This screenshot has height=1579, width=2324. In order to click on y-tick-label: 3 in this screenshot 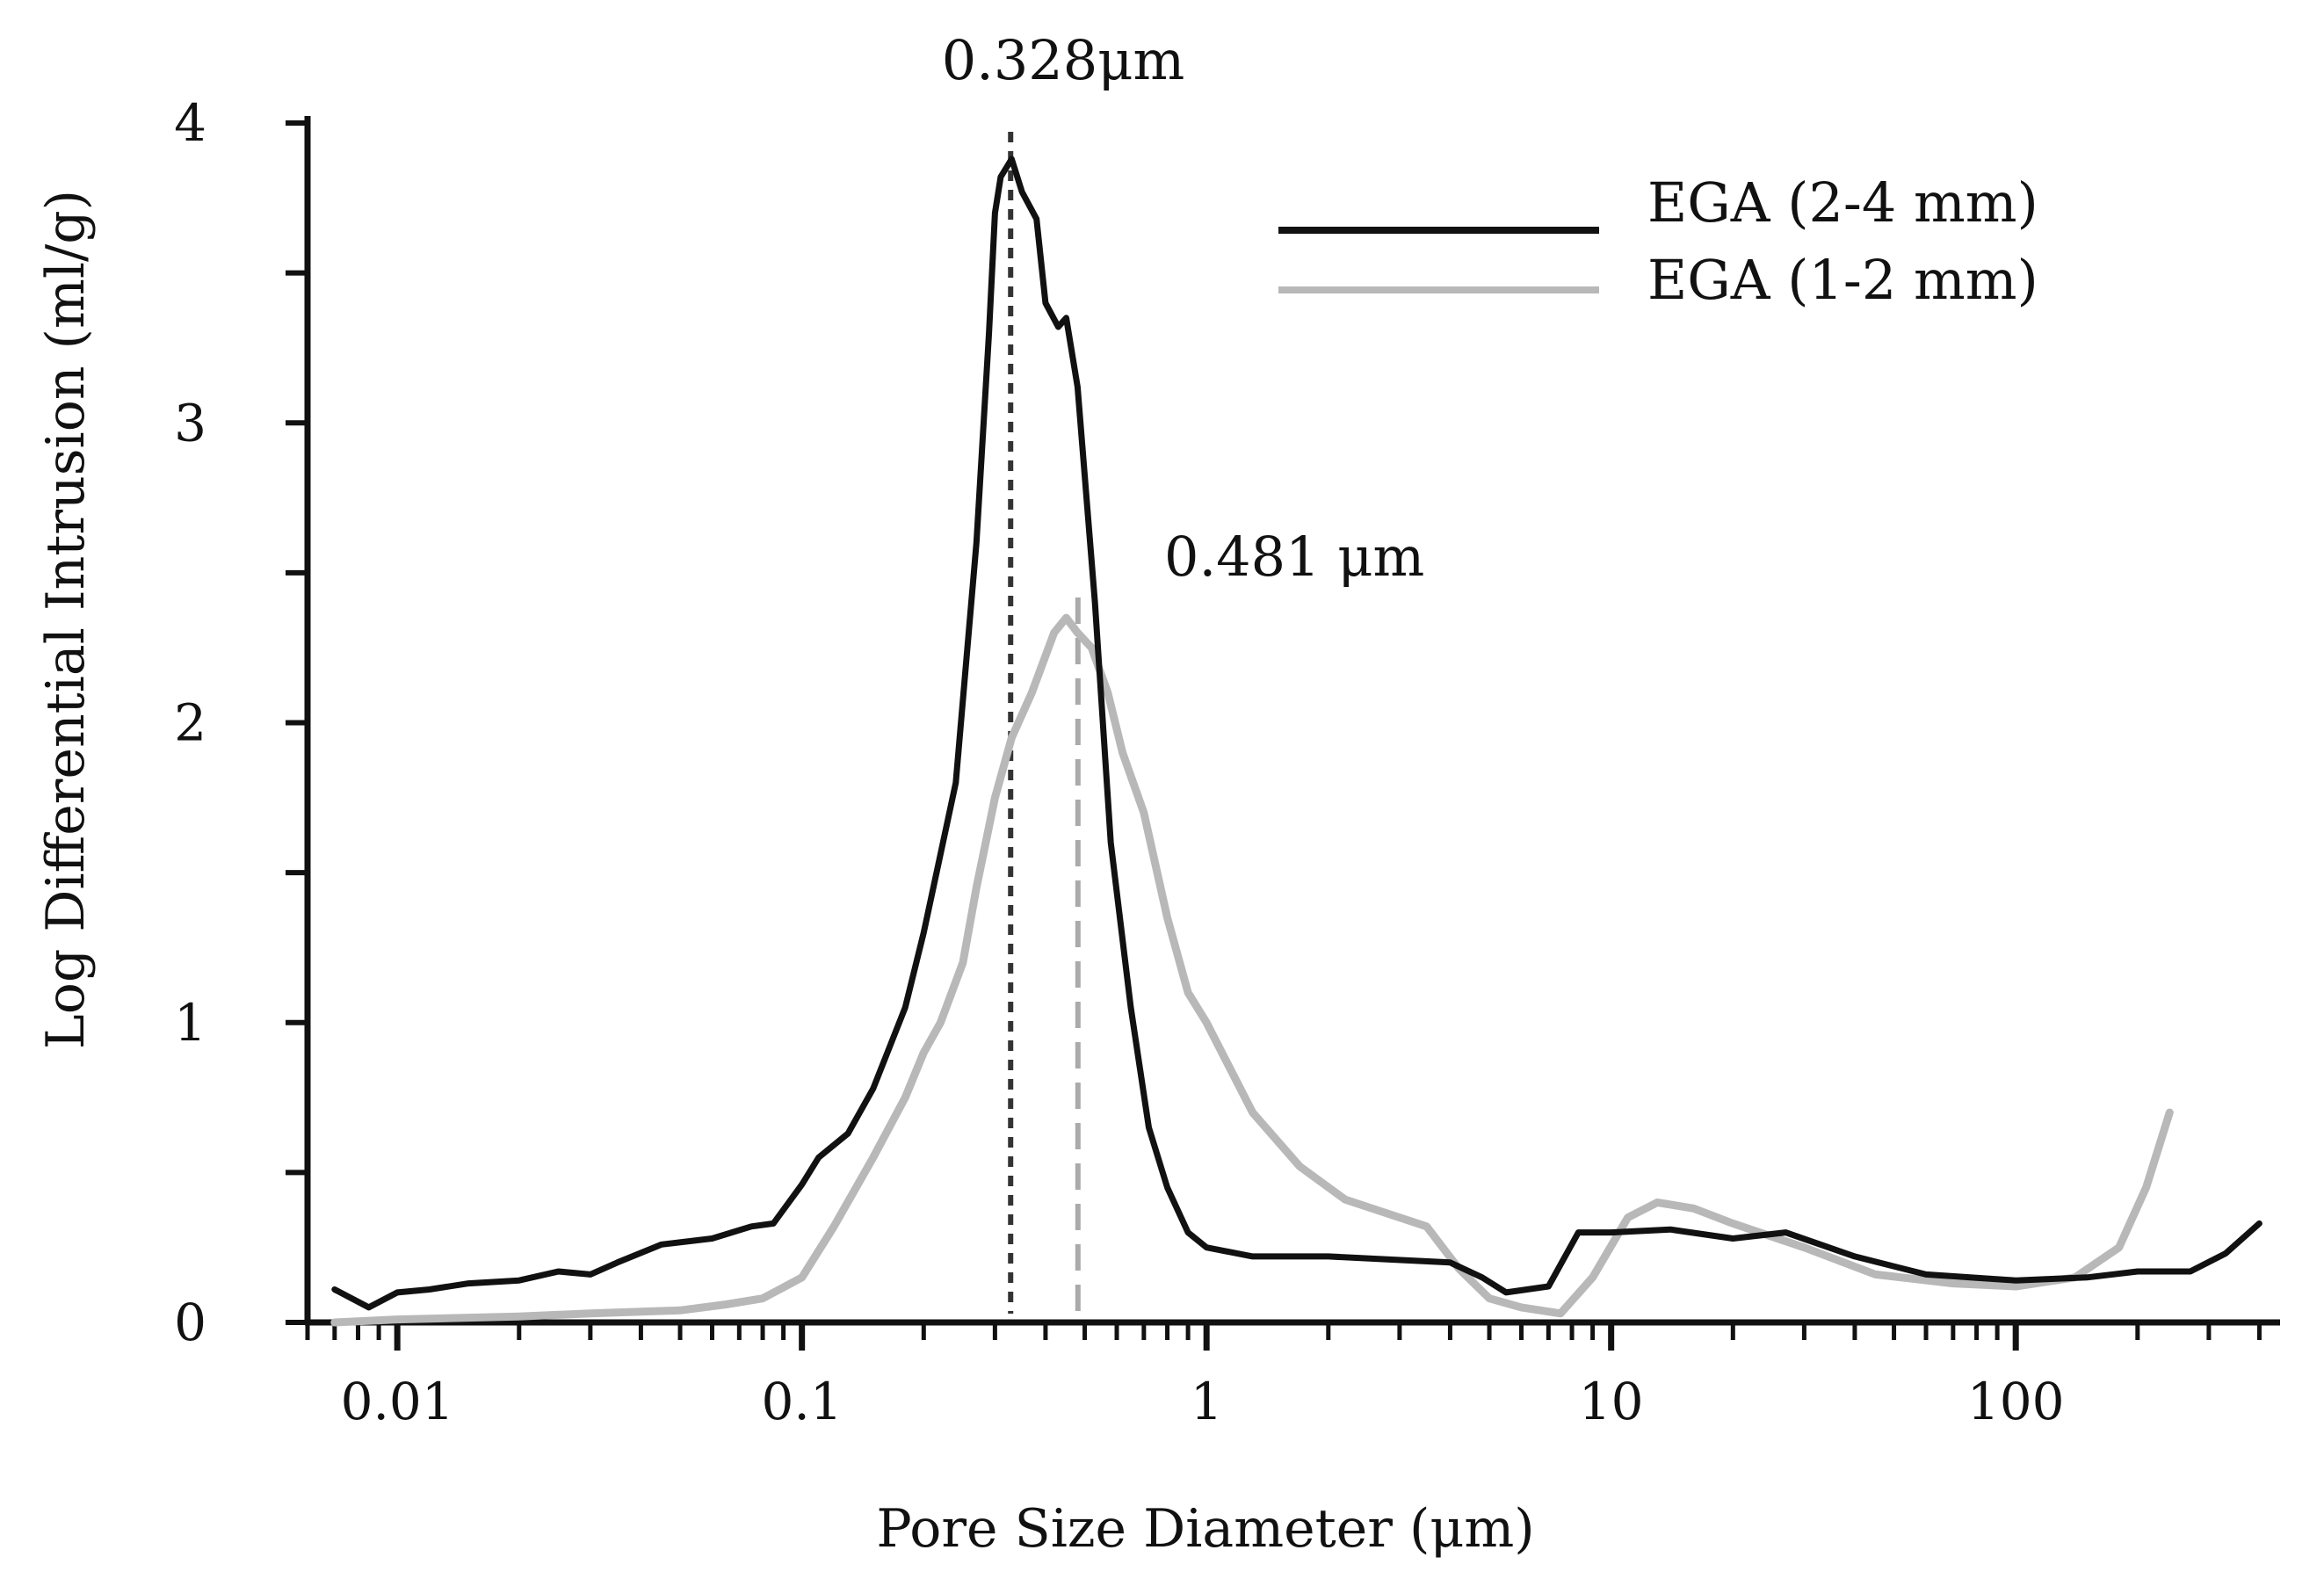, I will do `click(190, 423)`.